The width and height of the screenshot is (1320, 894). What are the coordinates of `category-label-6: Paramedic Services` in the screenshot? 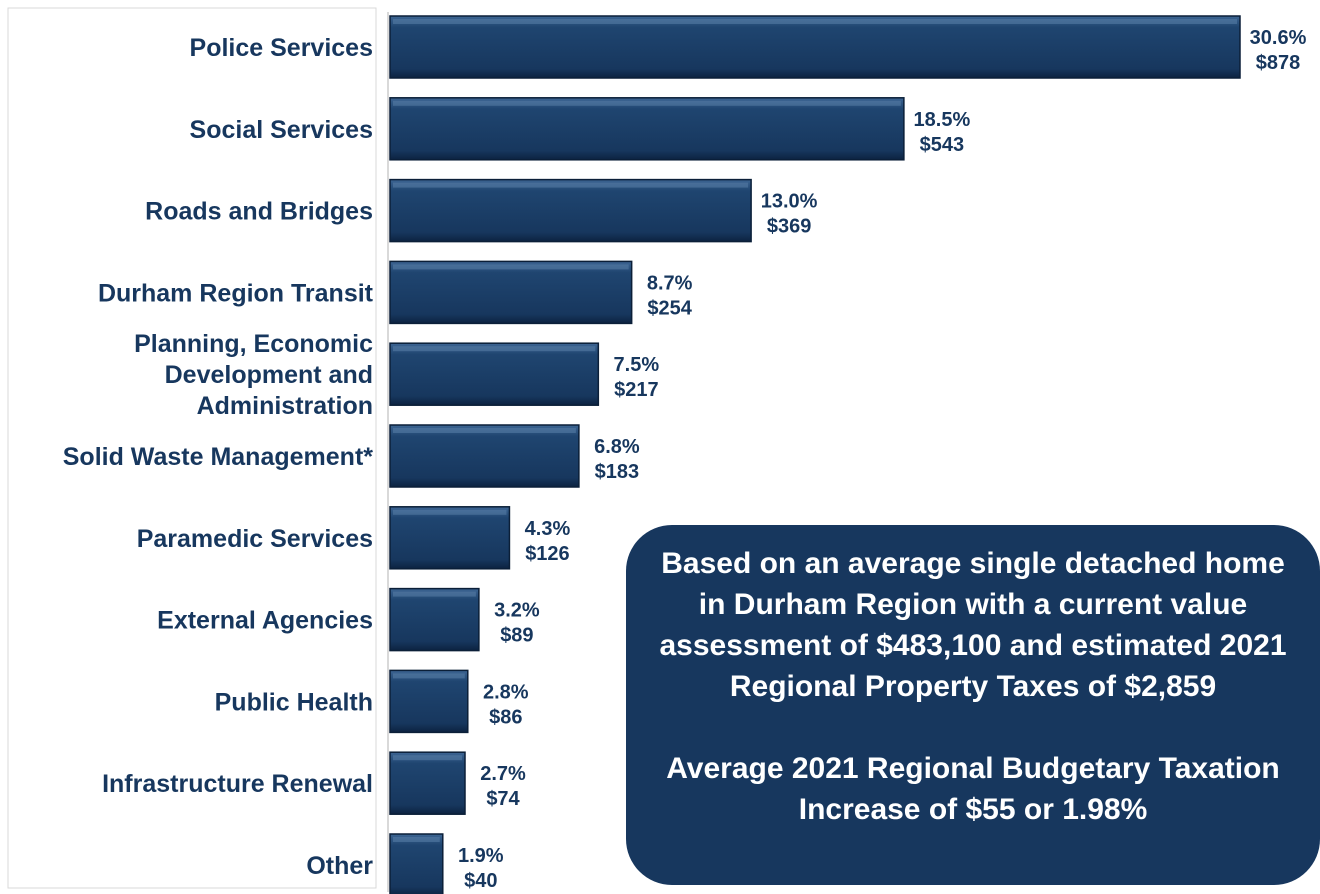 It's located at (255, 539).